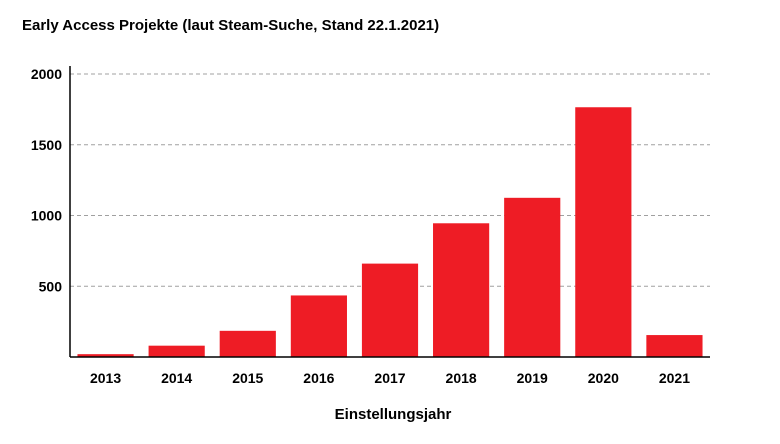 This screenshot has height=444, width=780. What do you see at coordinates (390, 310) in the screenshot?
I see `bar-2017` at bounding box center [390, 310].